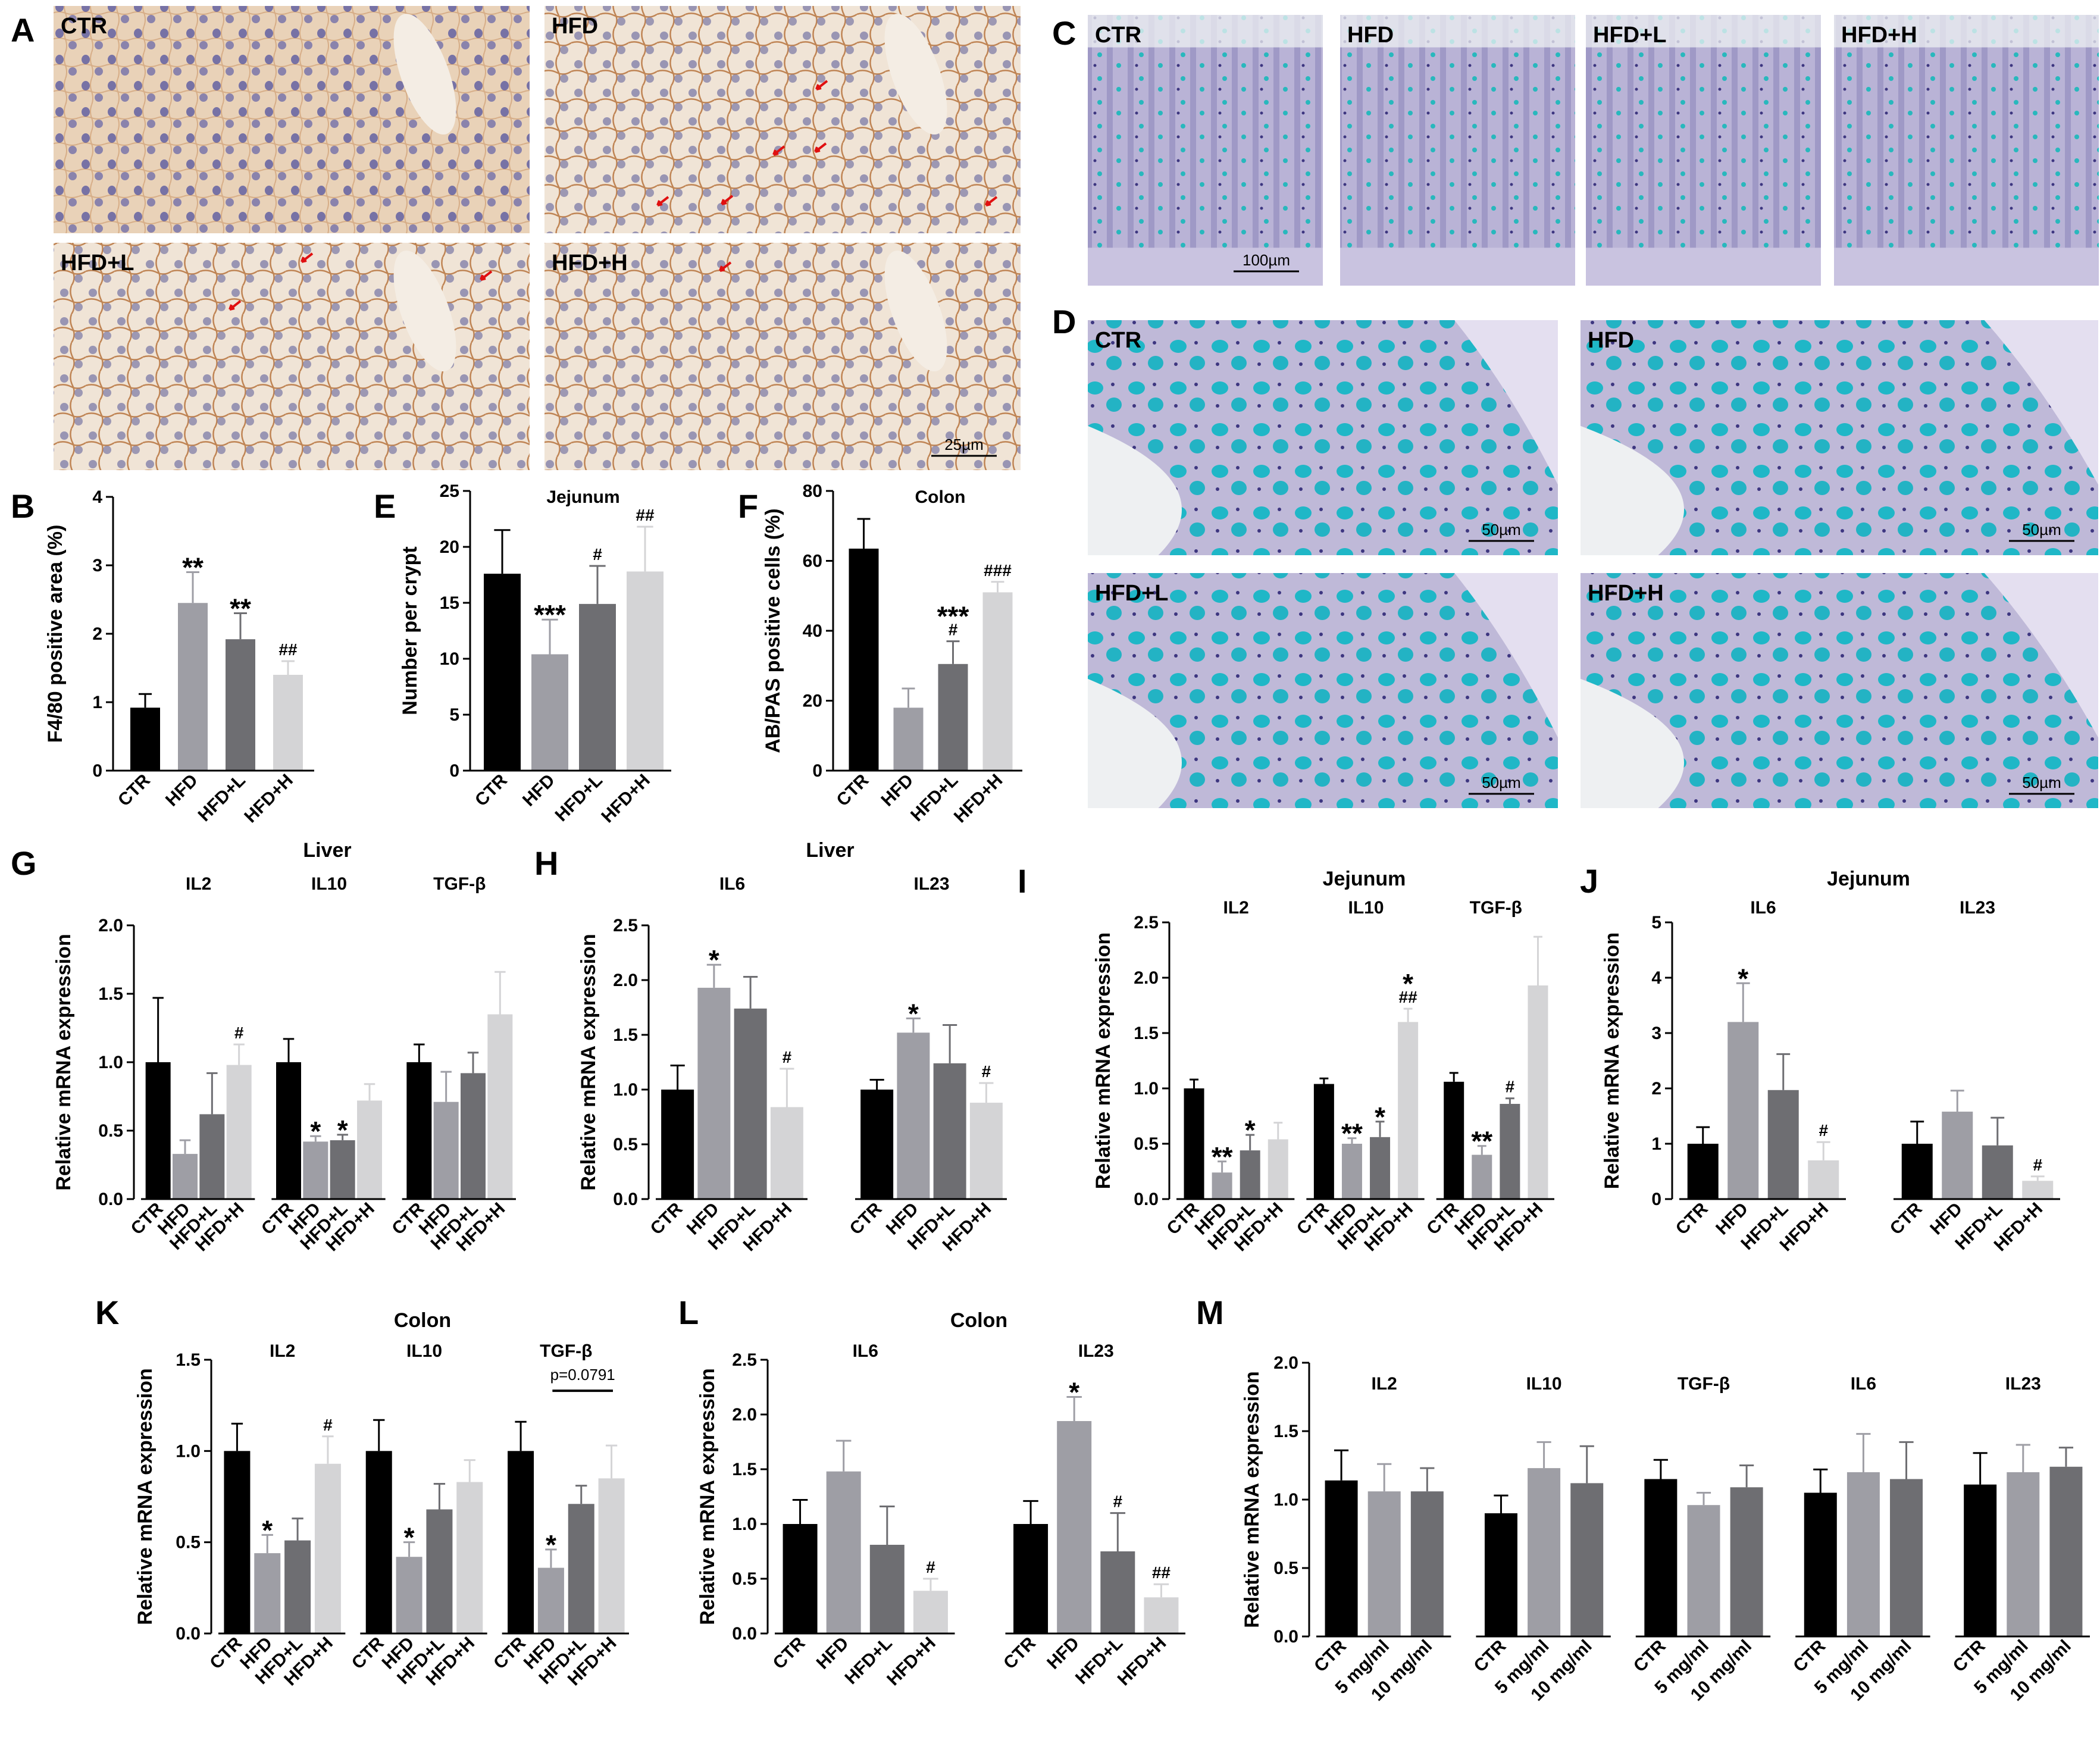 This screenshot has height=1740, width=2100. What do you see at coordinates (449, 491) in the screenshot?
I see `y-tick-label: 25` at bounding box center [449, 491].